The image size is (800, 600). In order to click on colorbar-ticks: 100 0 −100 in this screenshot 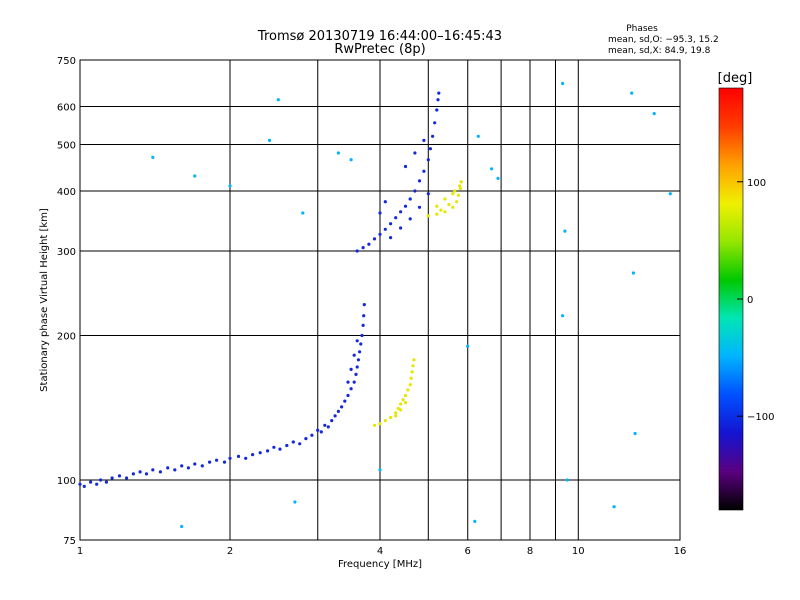, I will do `click(755, 300)`.